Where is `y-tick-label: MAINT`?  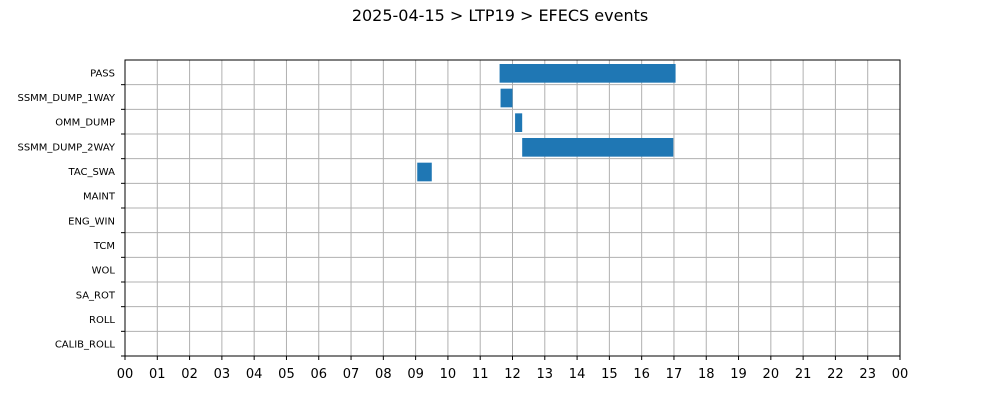 y-tick-label: MAINT is located at coordinates (99, 197).